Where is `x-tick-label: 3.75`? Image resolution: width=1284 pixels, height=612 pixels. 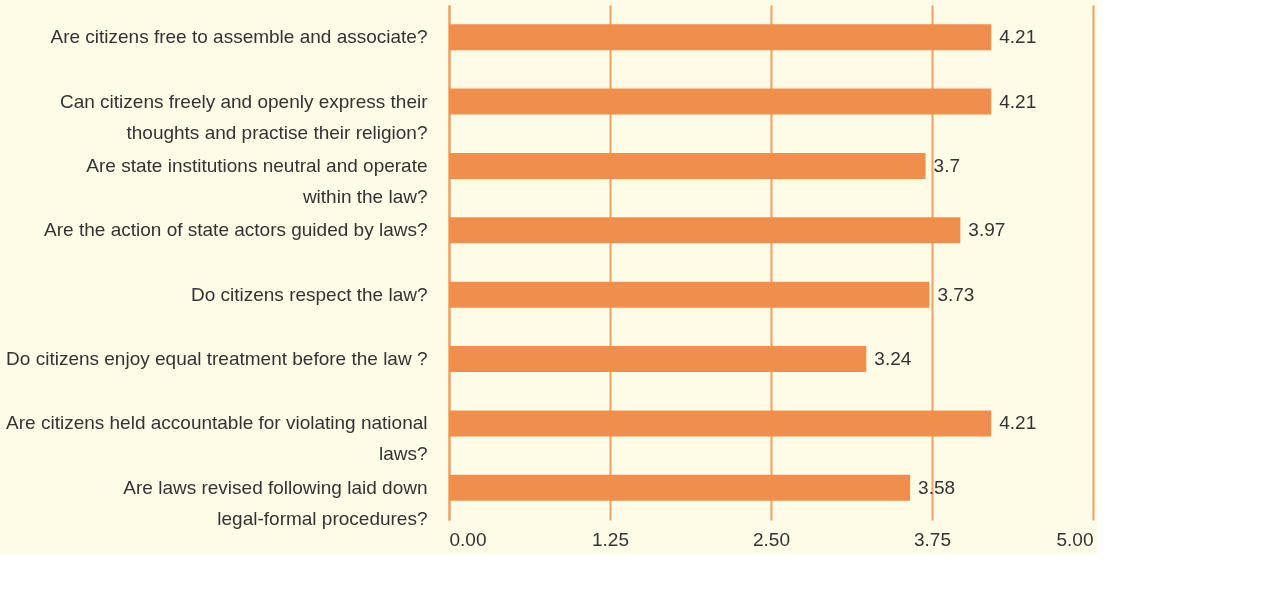 x-tick-label: 3.75 is located at coordinates (932, 539).